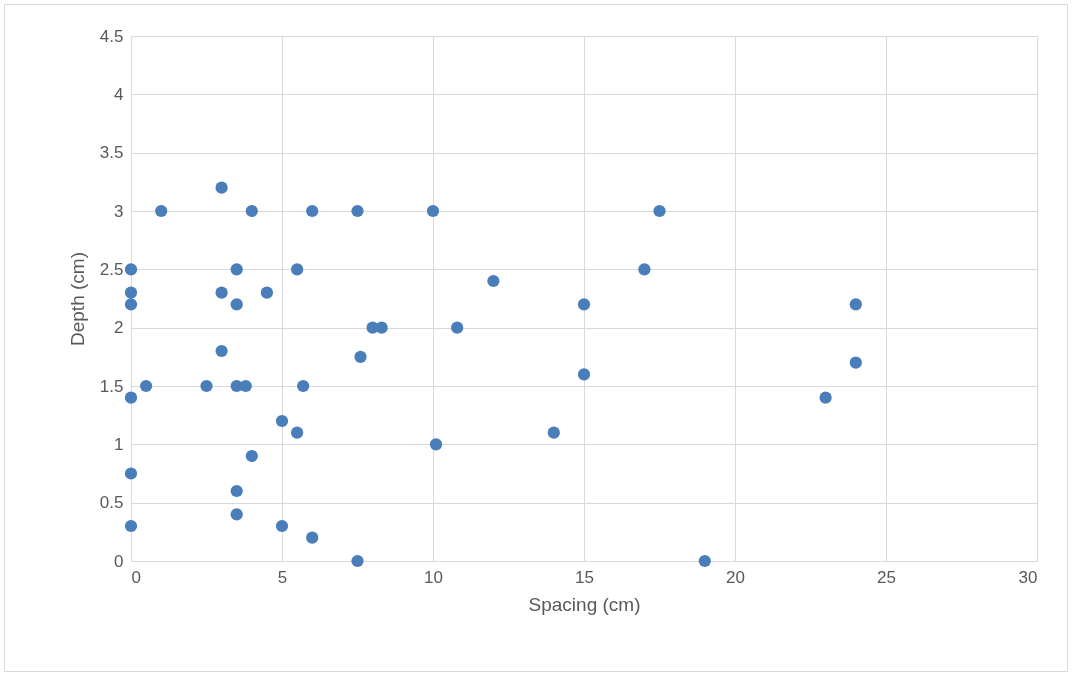 Image resolution: width=1074 pixels, height=676 pixels. Describe the element at coordinates (735, 577) in the screenshot. I see `x-tick-label: 20` at that location.